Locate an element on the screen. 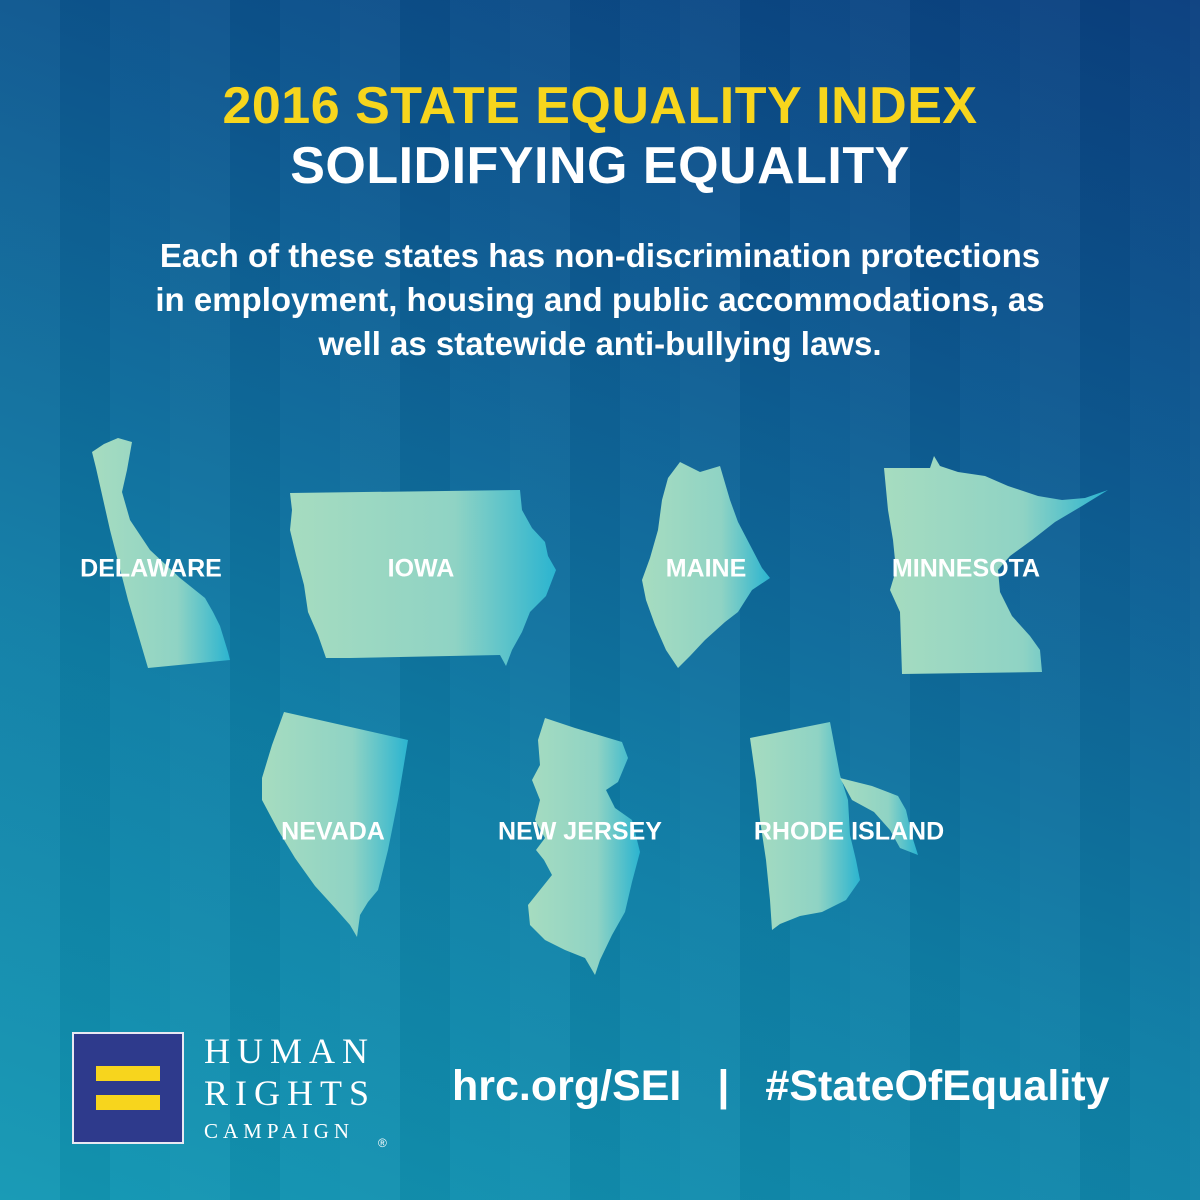 This screenshot has height=1200, width=1200. iowa-shape is located at coordinates (423, 578).